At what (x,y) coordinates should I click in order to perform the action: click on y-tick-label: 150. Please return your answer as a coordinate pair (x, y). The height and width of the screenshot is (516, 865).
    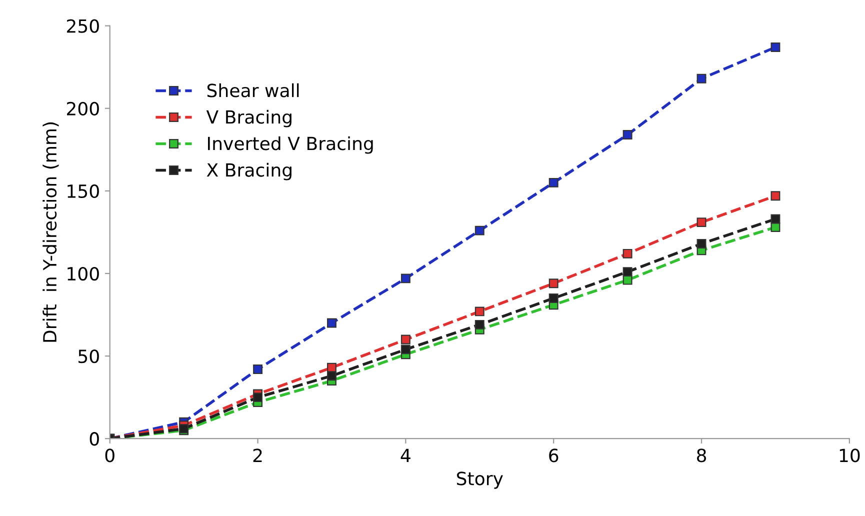
    Looking at the image, I should click on (83, 191).